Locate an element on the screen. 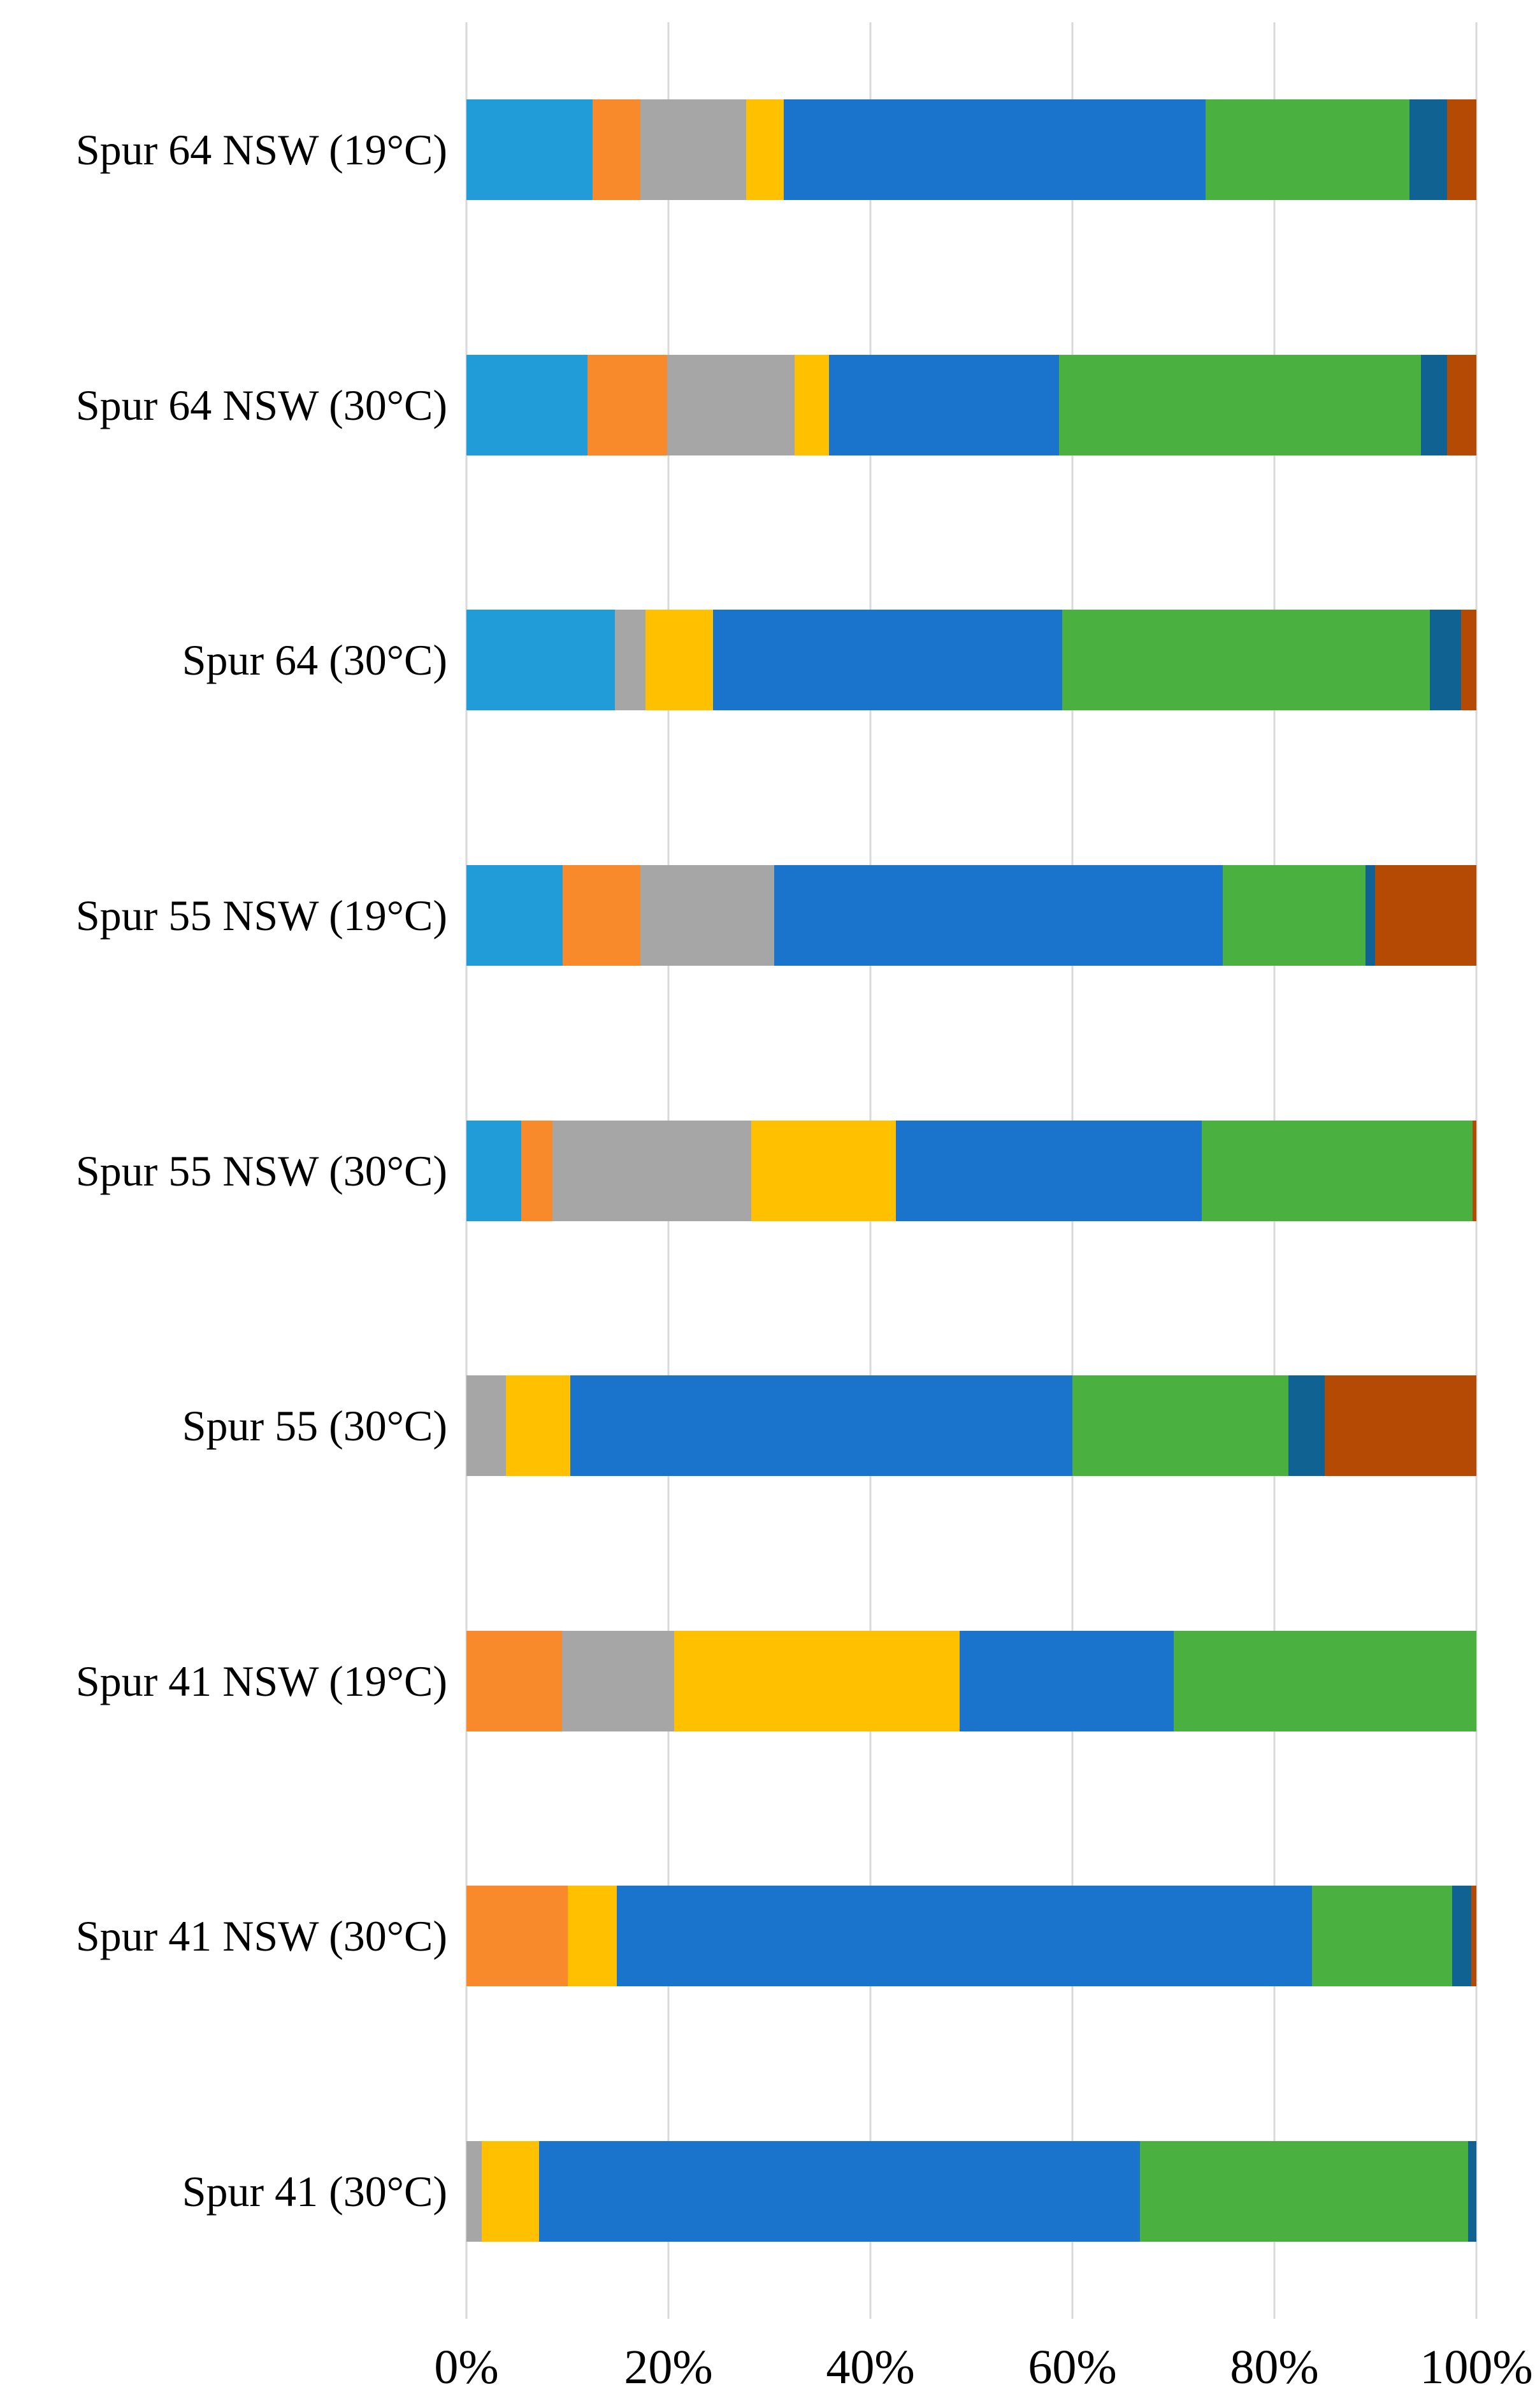 This screenshot has height=2408, width=1535. x-axis-tick-label: 20% is located at coordinates (668, 2367).